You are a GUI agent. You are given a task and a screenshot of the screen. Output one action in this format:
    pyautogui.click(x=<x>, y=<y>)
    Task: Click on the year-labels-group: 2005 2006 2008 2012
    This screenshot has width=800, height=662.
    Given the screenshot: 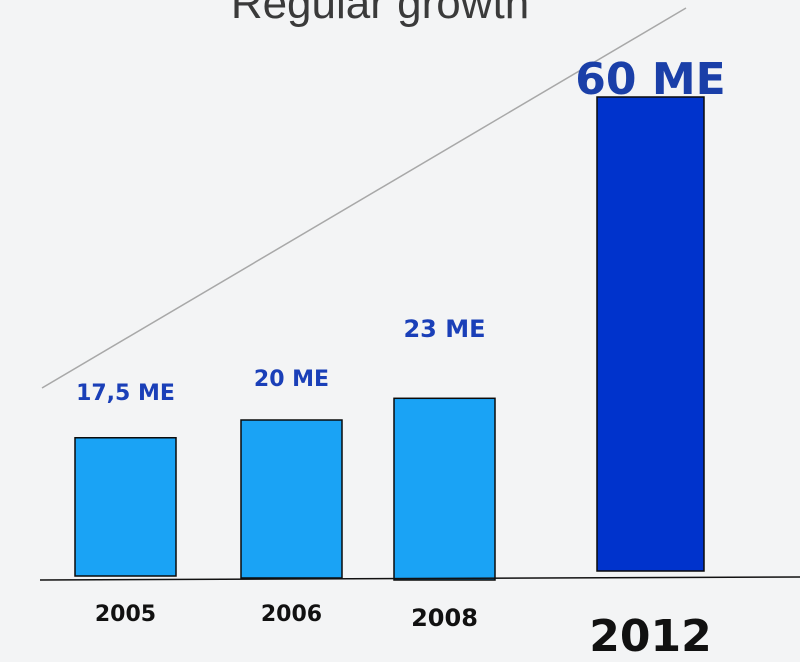 What is the action you would take?
    pyautogui.click(x=403, y=632)
    